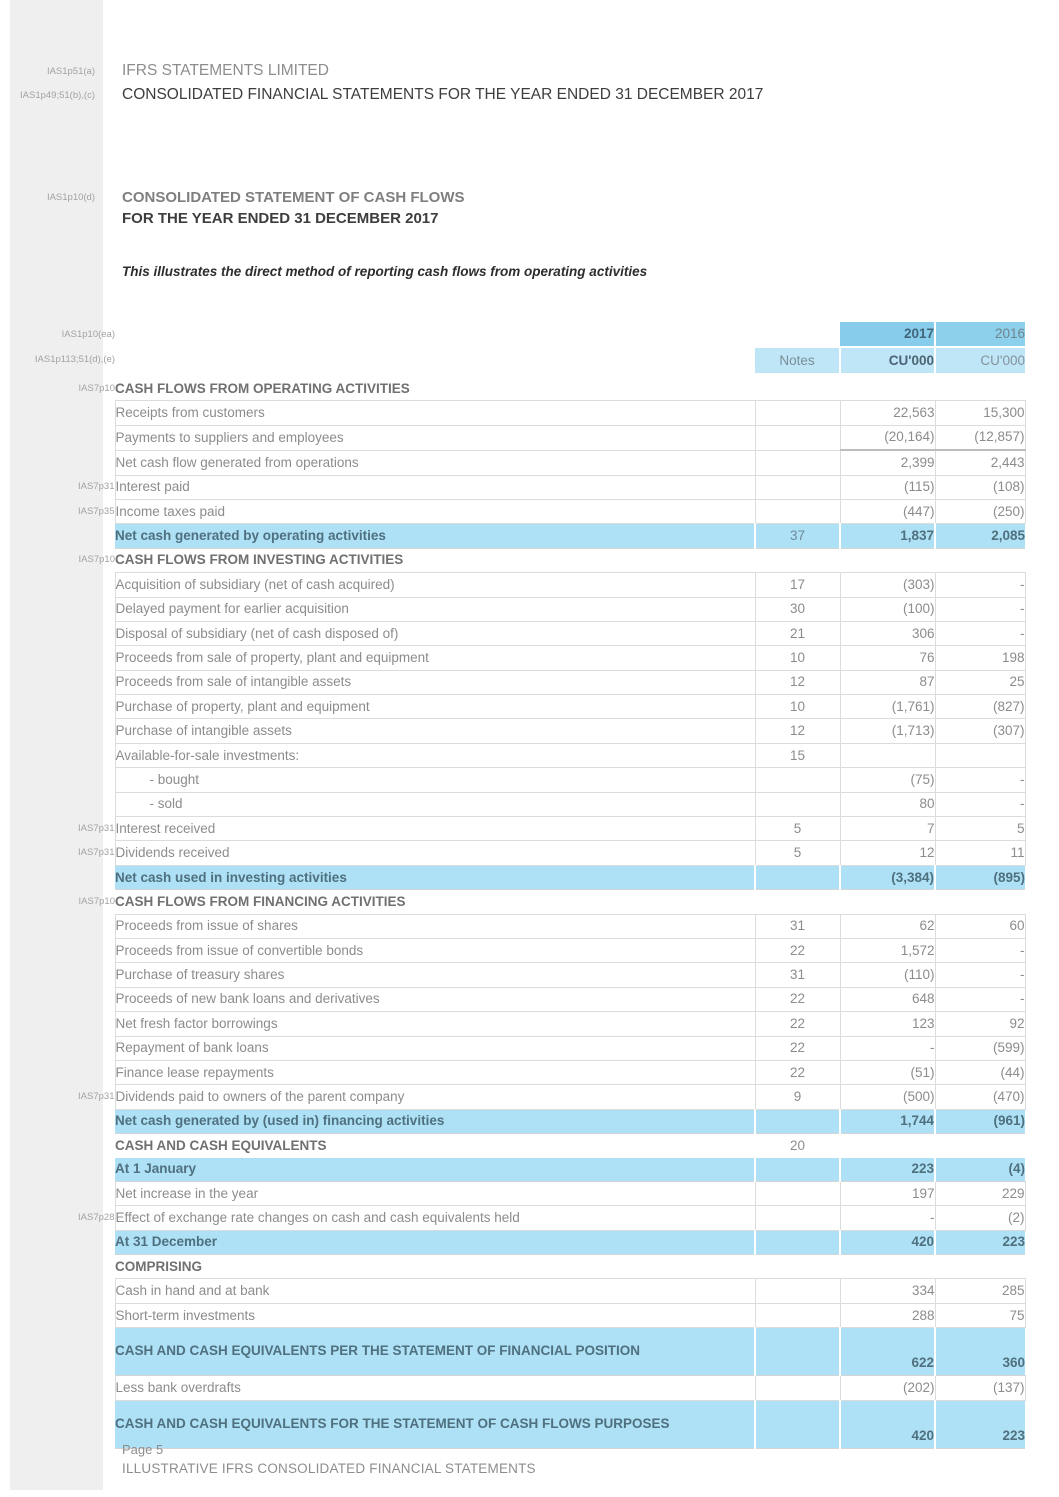  Describe the element at coordinates (435, 755) in the screenshot. I see `row-label: Available-for-sale investments:` at that location.